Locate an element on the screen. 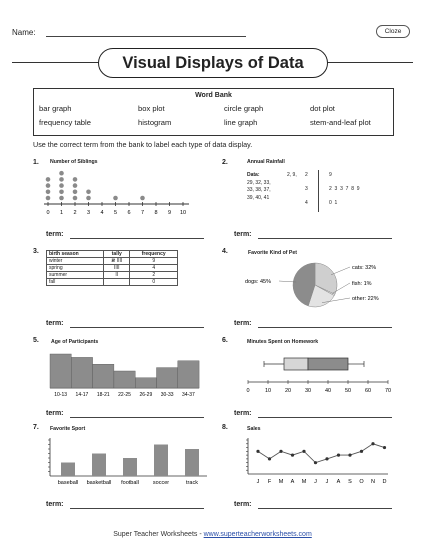 The width and height of the screenshot is (425, 550). tick-label: 26-29 is located at coordinates (145, 395).